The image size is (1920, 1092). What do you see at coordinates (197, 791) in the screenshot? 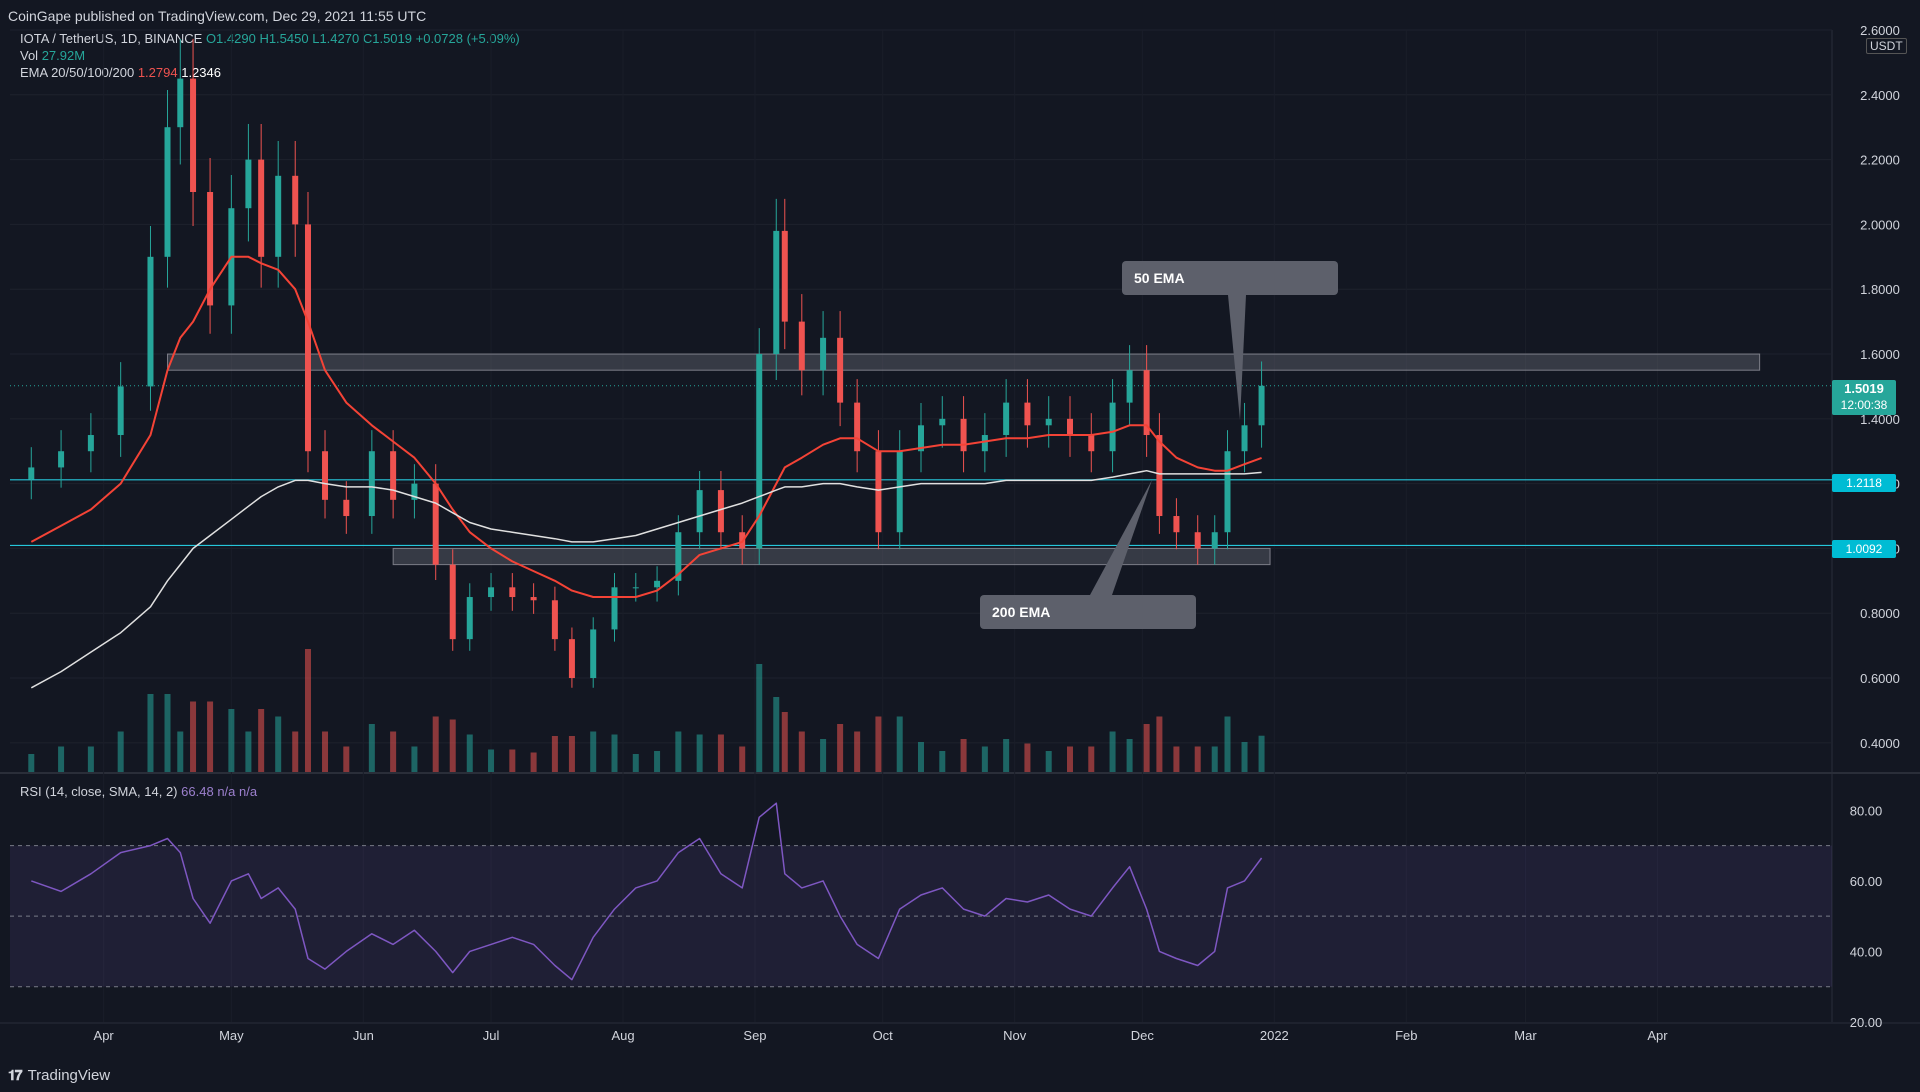
I see `rsi-value: 66.48` at bounding box center [197, 791].